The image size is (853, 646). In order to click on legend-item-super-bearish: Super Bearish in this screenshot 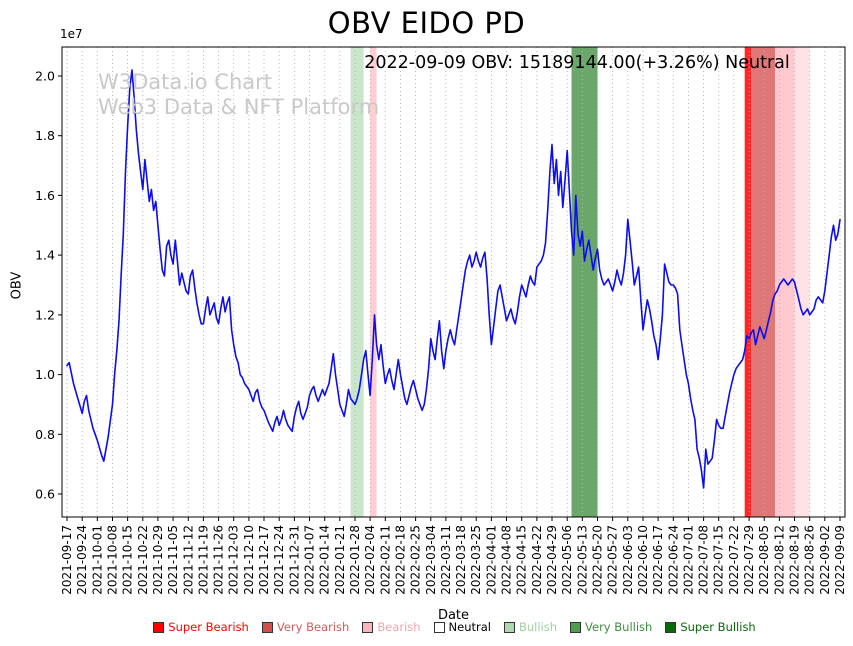, I will do `click(201, 627)`.